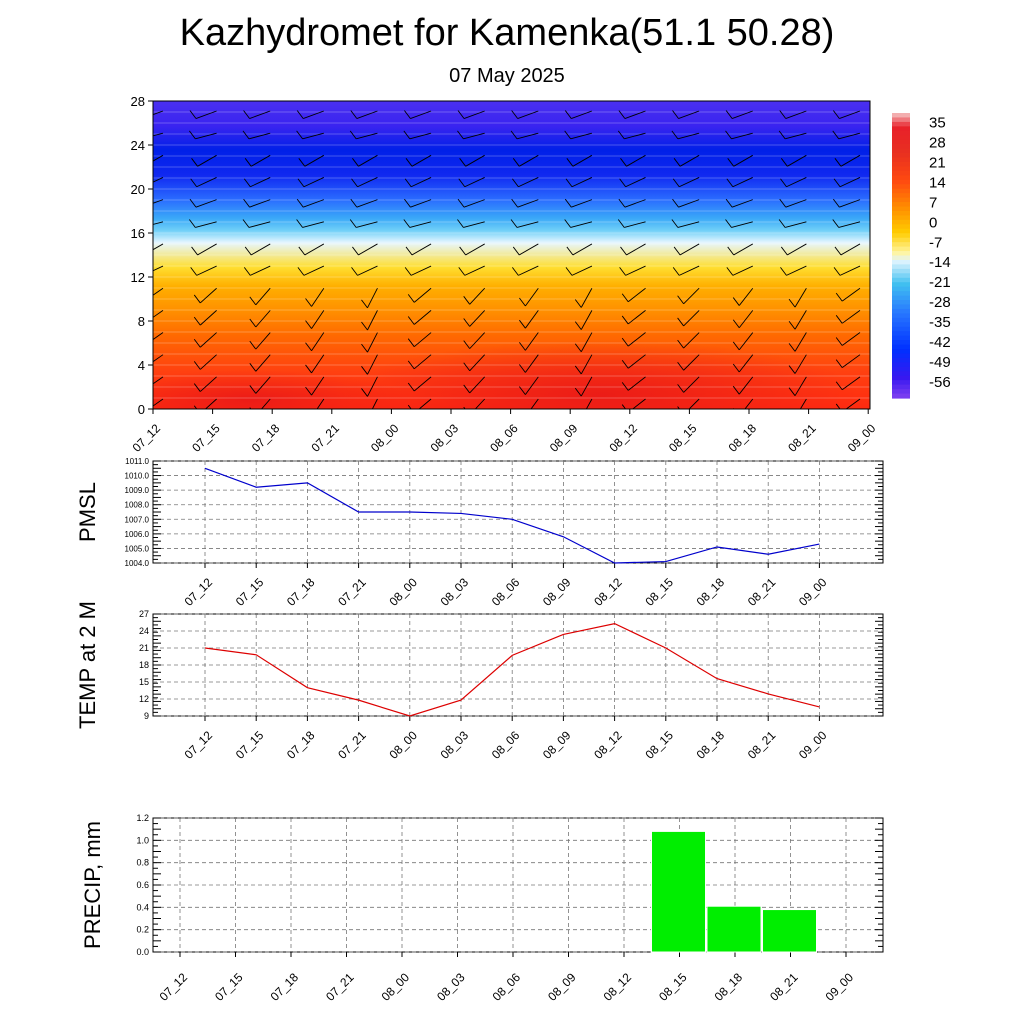 Image resolution: width=1024 pixels, height=1024 pixels. Describe the element at coordinates (937, 143) in the screenshot. I see `colorbar-label: 28` at that location.